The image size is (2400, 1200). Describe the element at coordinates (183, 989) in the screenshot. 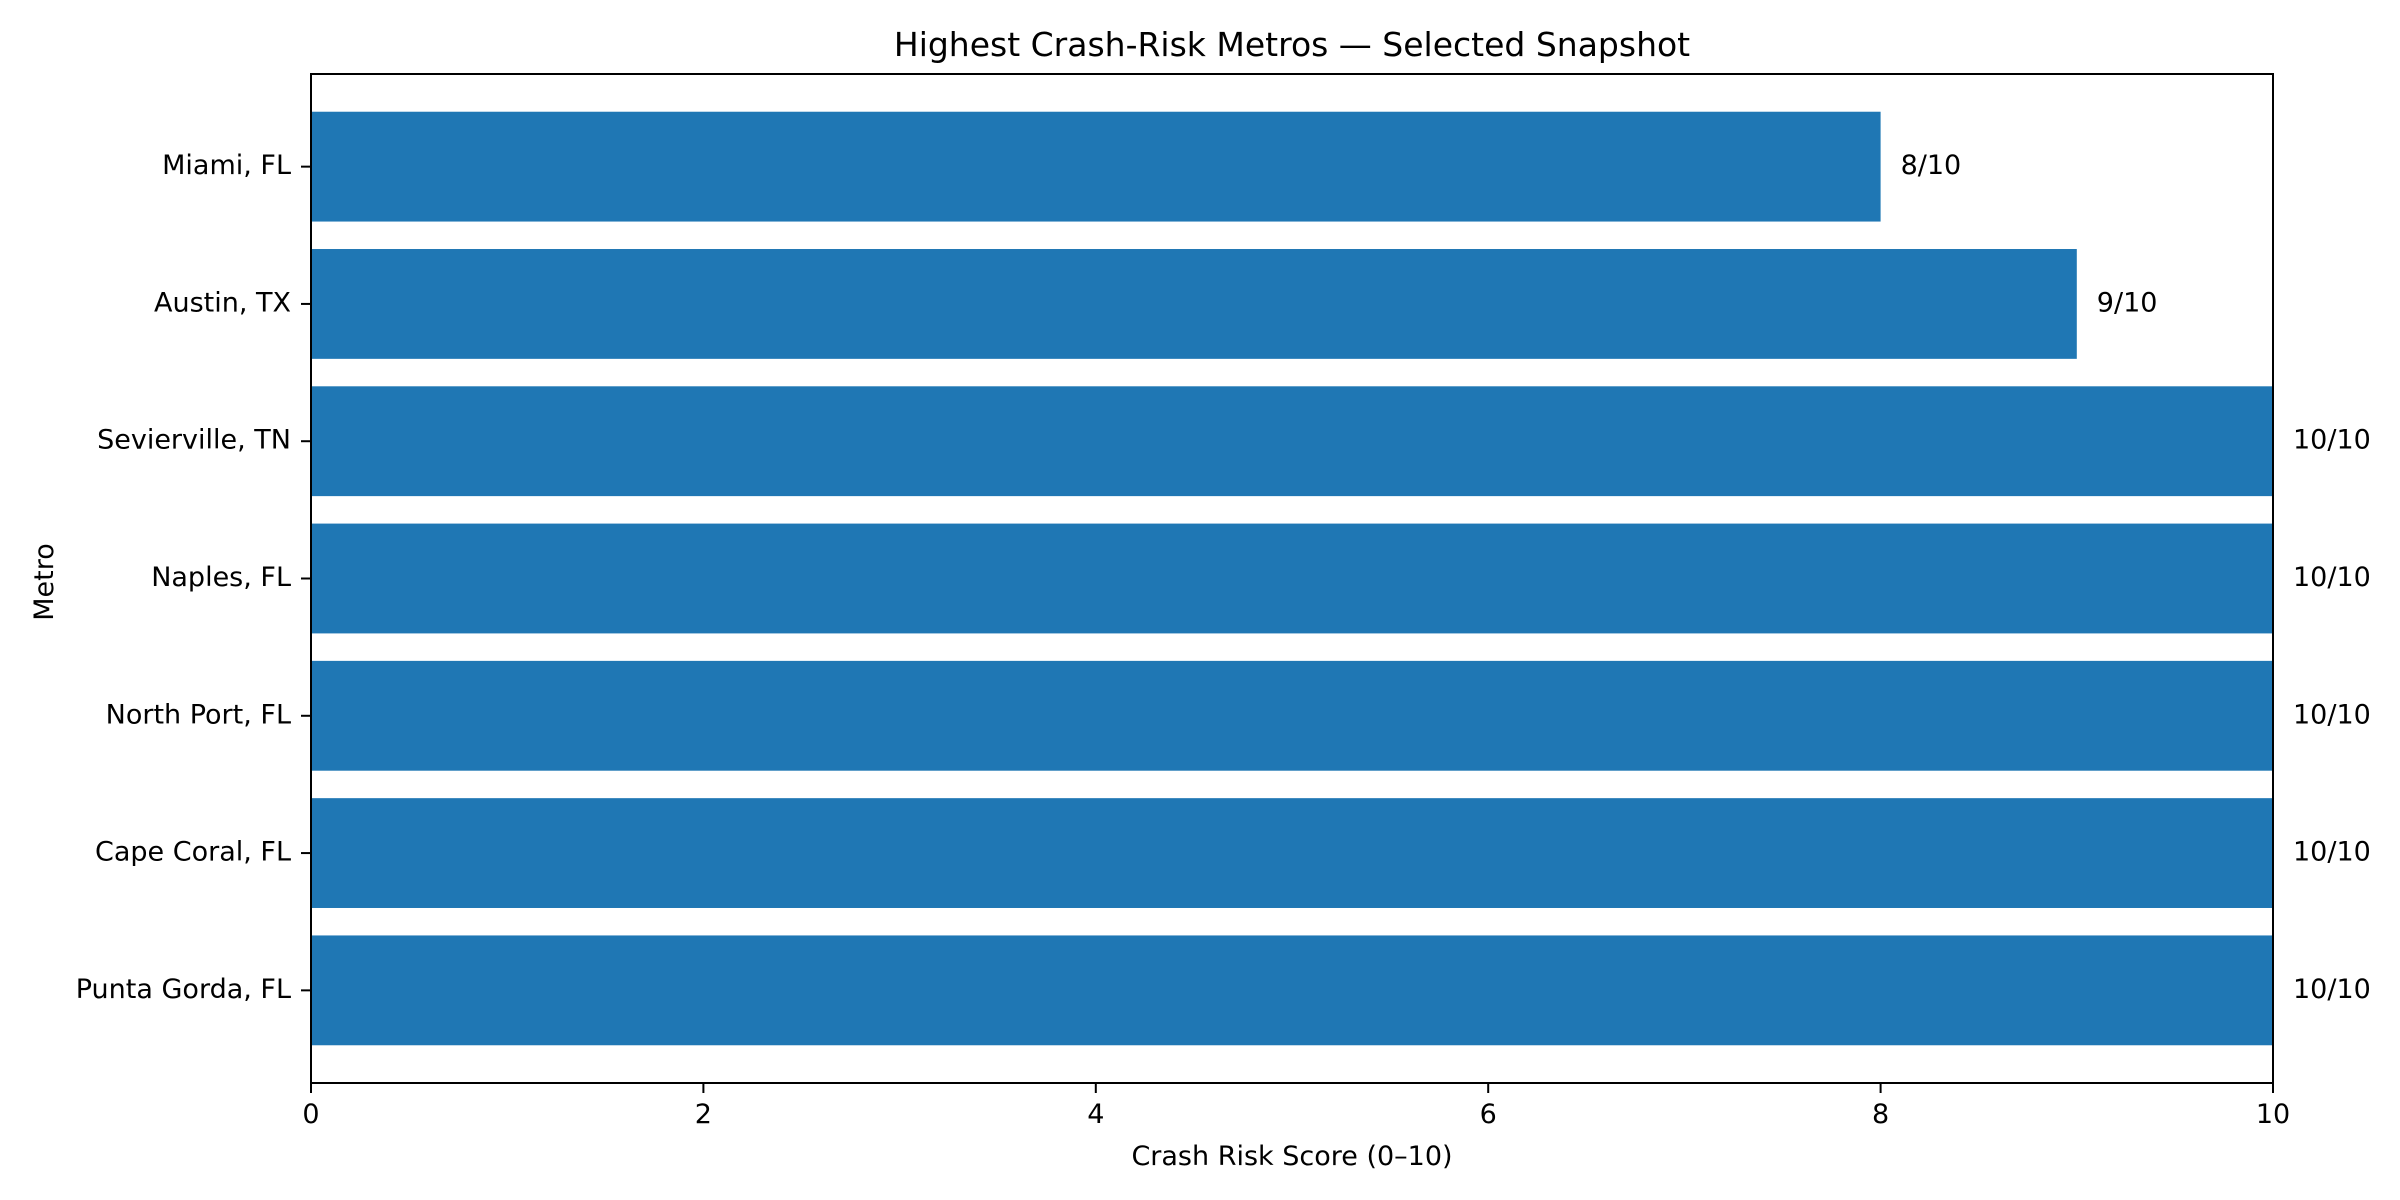

I see `y-tick-label: Punta Gorda, FL` at that location.